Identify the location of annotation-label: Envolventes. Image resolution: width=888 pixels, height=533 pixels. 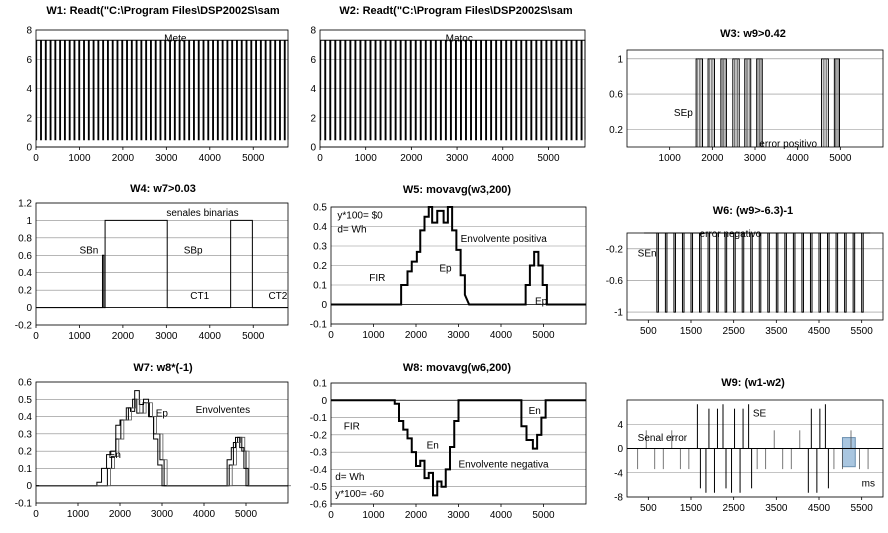
(223, 410).